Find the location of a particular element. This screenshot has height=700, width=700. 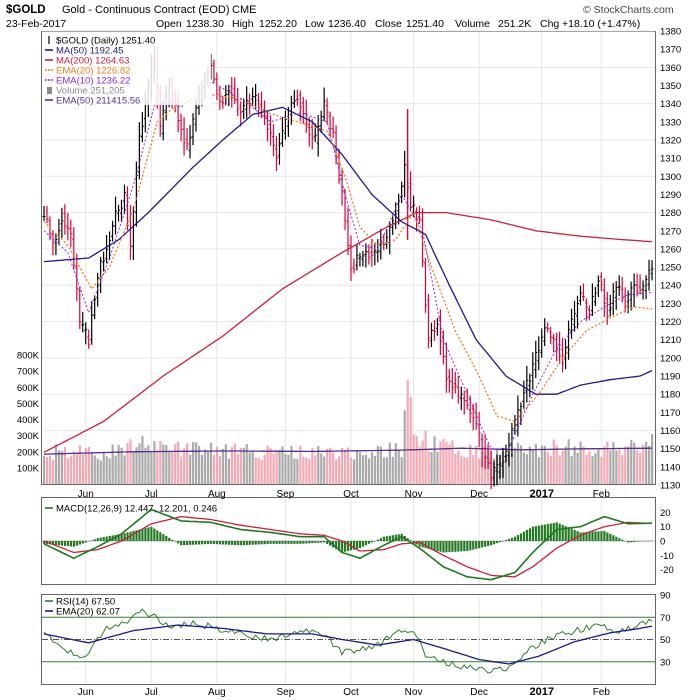

volume-label: Volume is located at coordinates (472, 24).